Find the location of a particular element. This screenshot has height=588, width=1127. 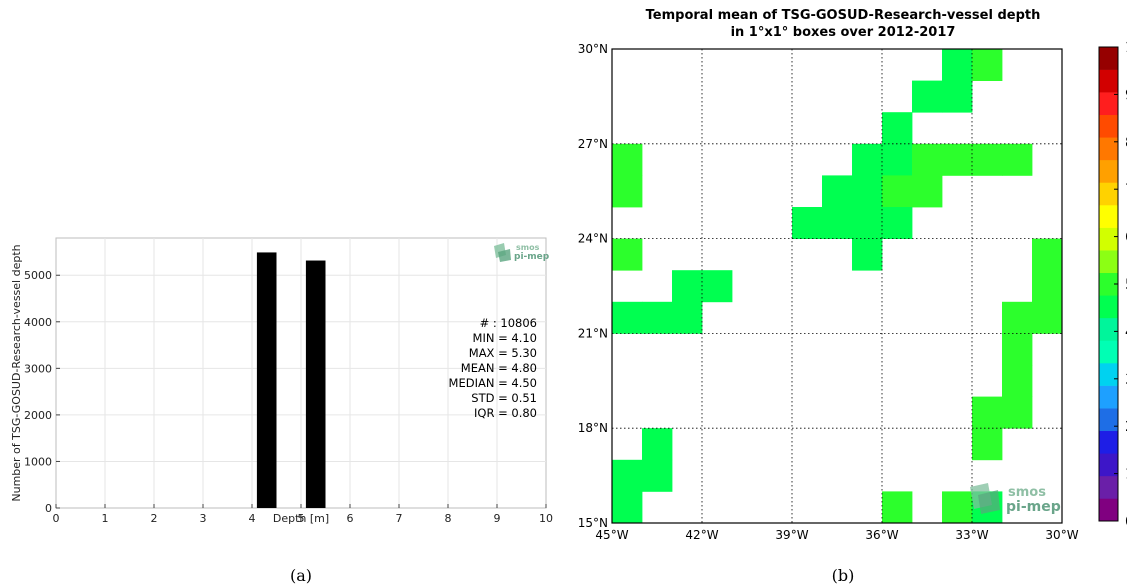

map-lat-tick-label: 15°N is located at coordinates (593, 523).